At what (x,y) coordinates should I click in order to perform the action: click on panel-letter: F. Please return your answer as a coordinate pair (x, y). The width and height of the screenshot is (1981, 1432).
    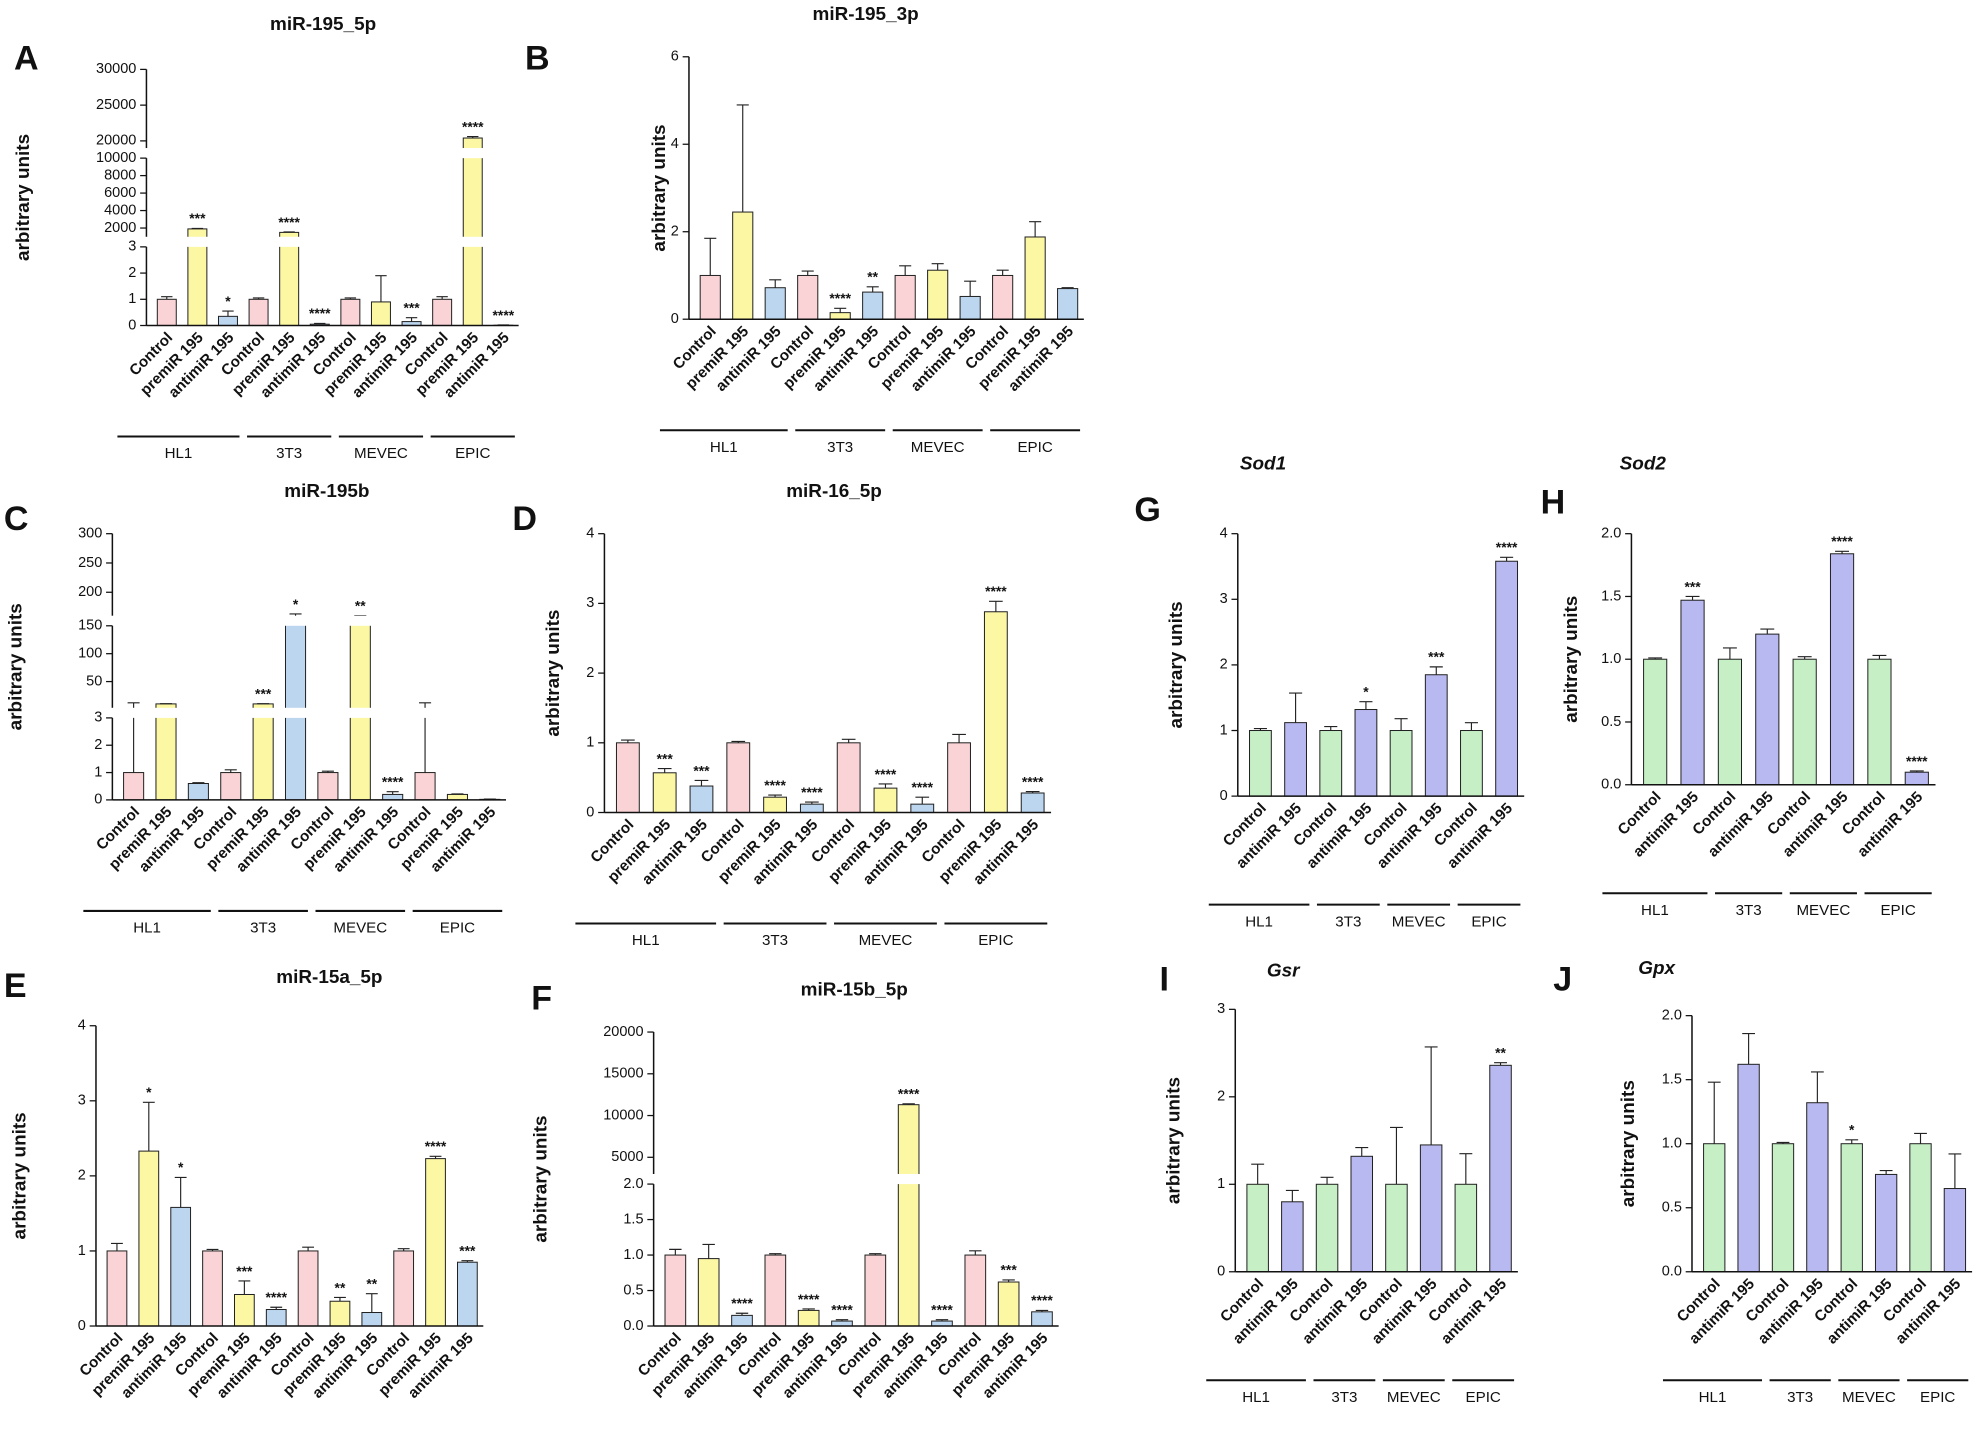
    Looking at the image, I should click on (541, 999).